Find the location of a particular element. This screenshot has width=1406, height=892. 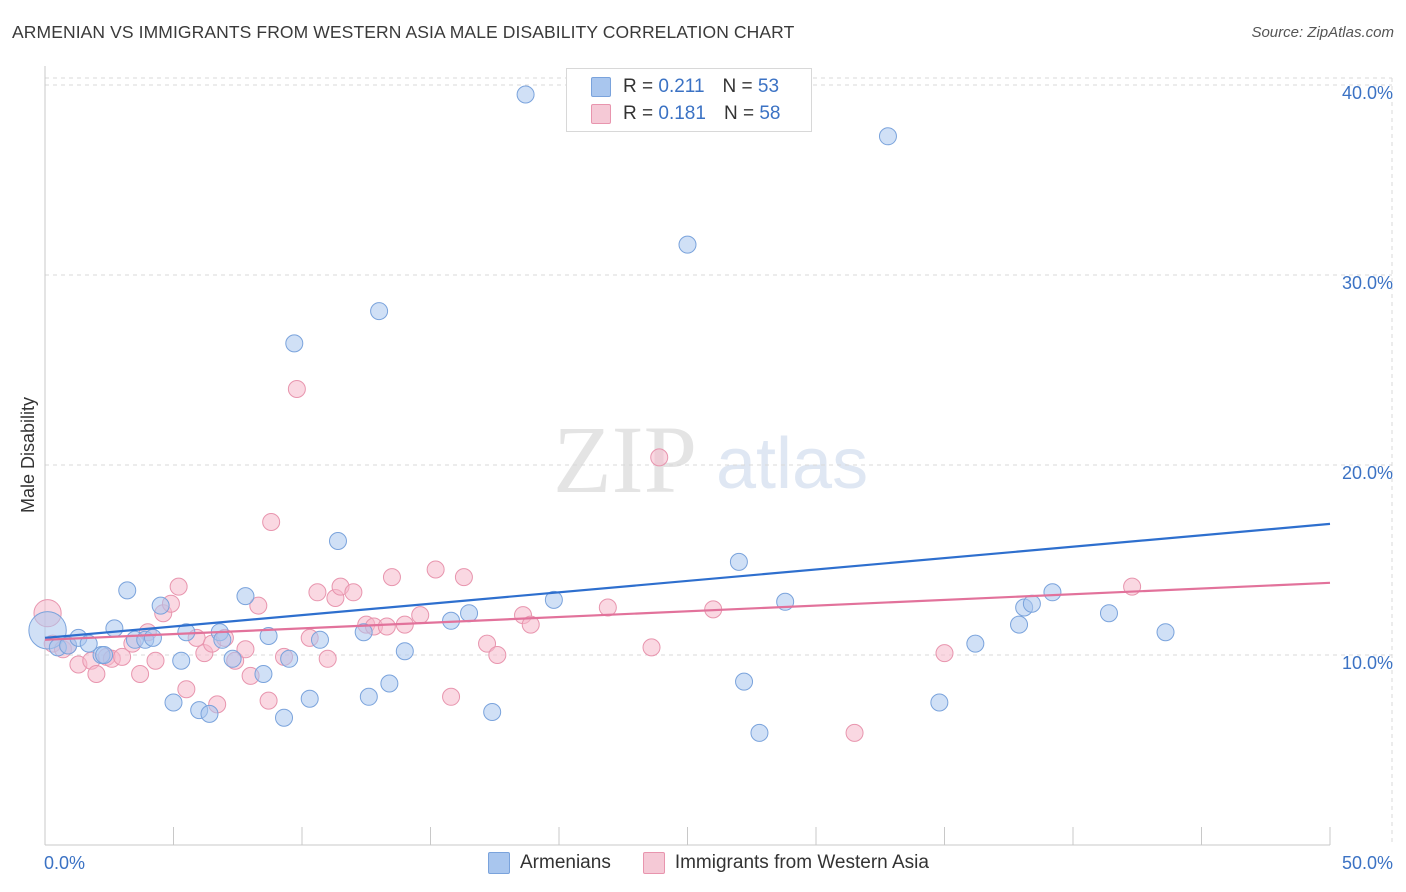

armenians-trend-line is located at coordinates (687, 580).